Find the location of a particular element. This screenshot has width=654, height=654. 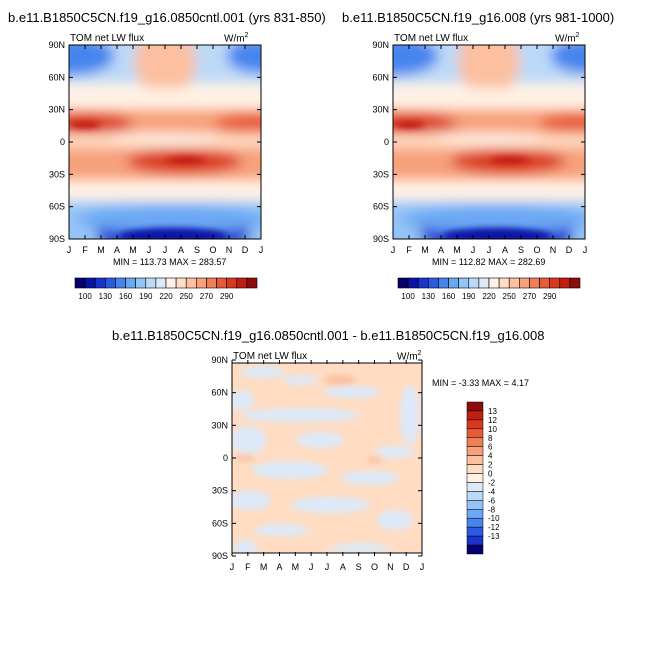

panel3-anomaly-layer is located at coordinates (326, 459).